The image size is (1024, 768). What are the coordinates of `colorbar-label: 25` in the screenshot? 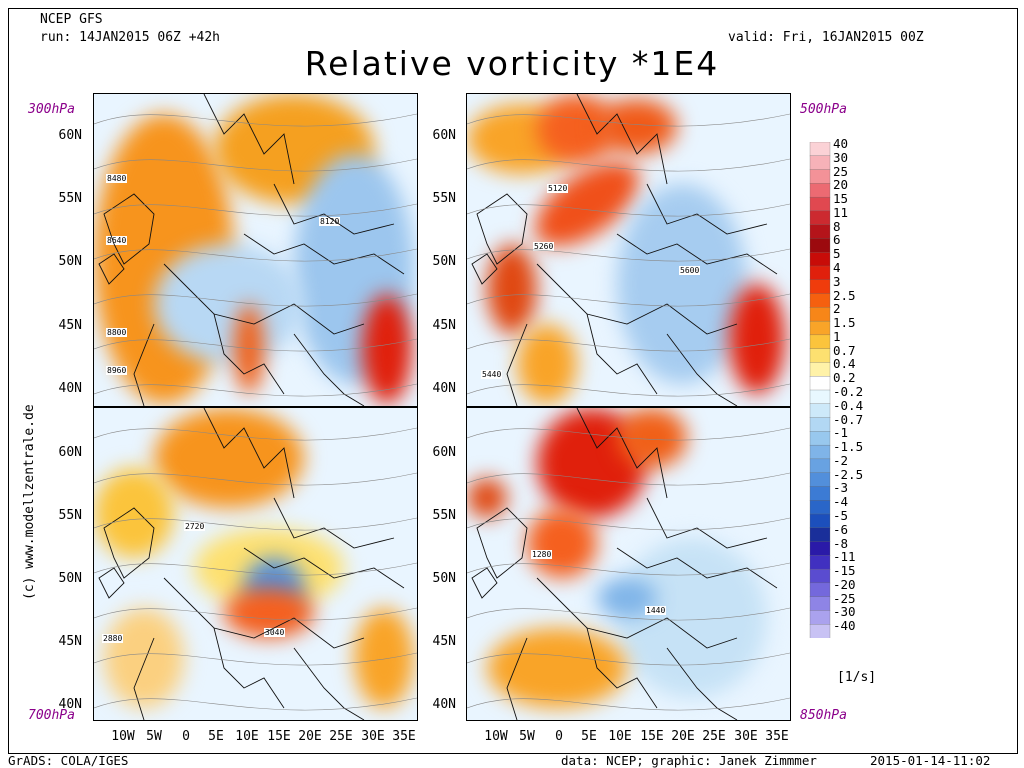 It's located at (841, 171).